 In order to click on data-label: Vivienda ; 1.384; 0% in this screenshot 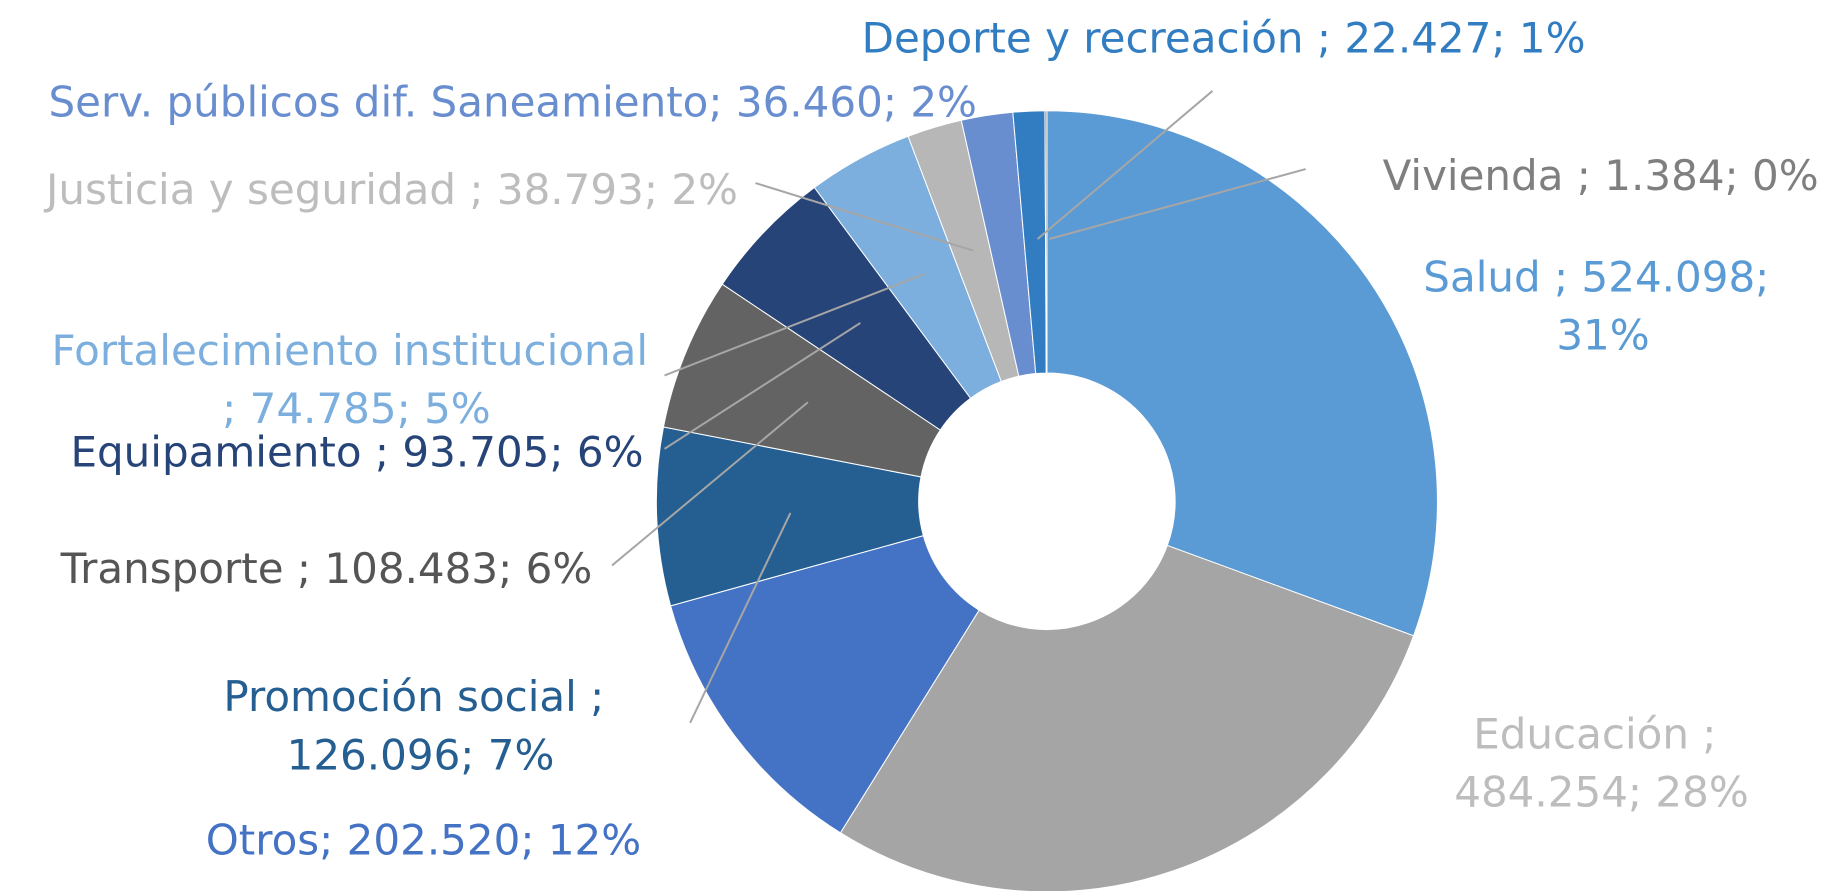, I will do `click(1601, 175)`.